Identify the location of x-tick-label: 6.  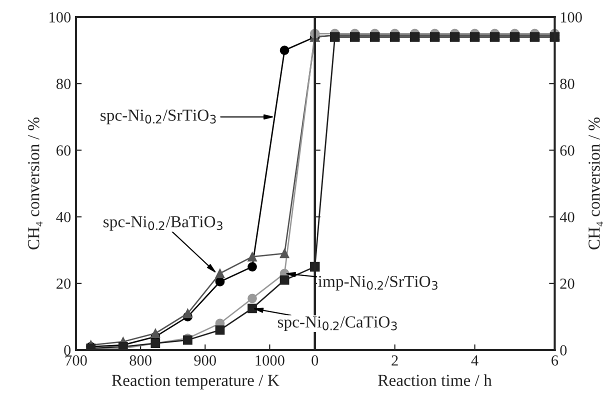
(555, 360).